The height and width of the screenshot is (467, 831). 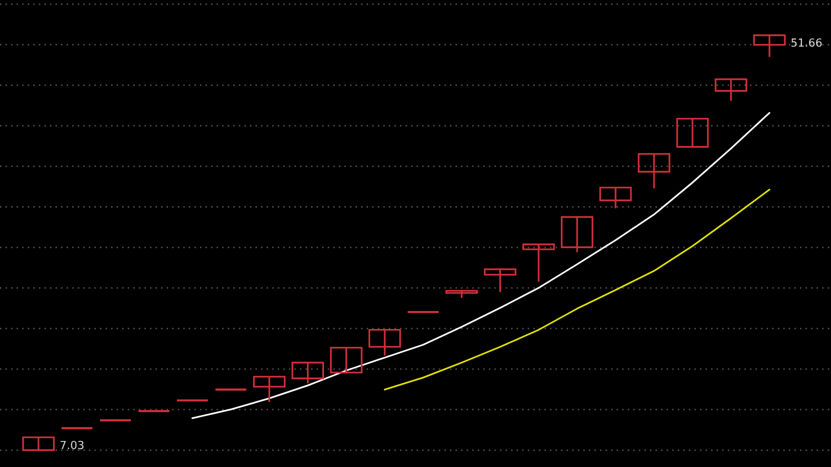 What do you see at coordinates (72, 445) in the screenshot?
I see `annotation: 7.03` at bounding box center [72, 445].